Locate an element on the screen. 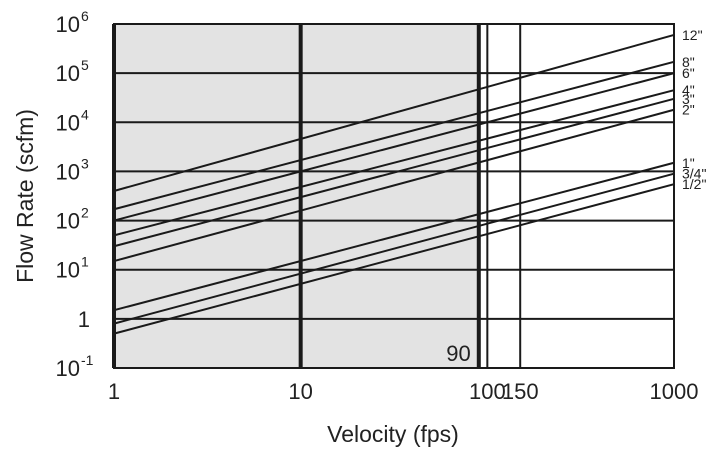 This screenshot has width=717, height=449. y-tick-exponent-7: 6 is located at coordinates (85, 16).